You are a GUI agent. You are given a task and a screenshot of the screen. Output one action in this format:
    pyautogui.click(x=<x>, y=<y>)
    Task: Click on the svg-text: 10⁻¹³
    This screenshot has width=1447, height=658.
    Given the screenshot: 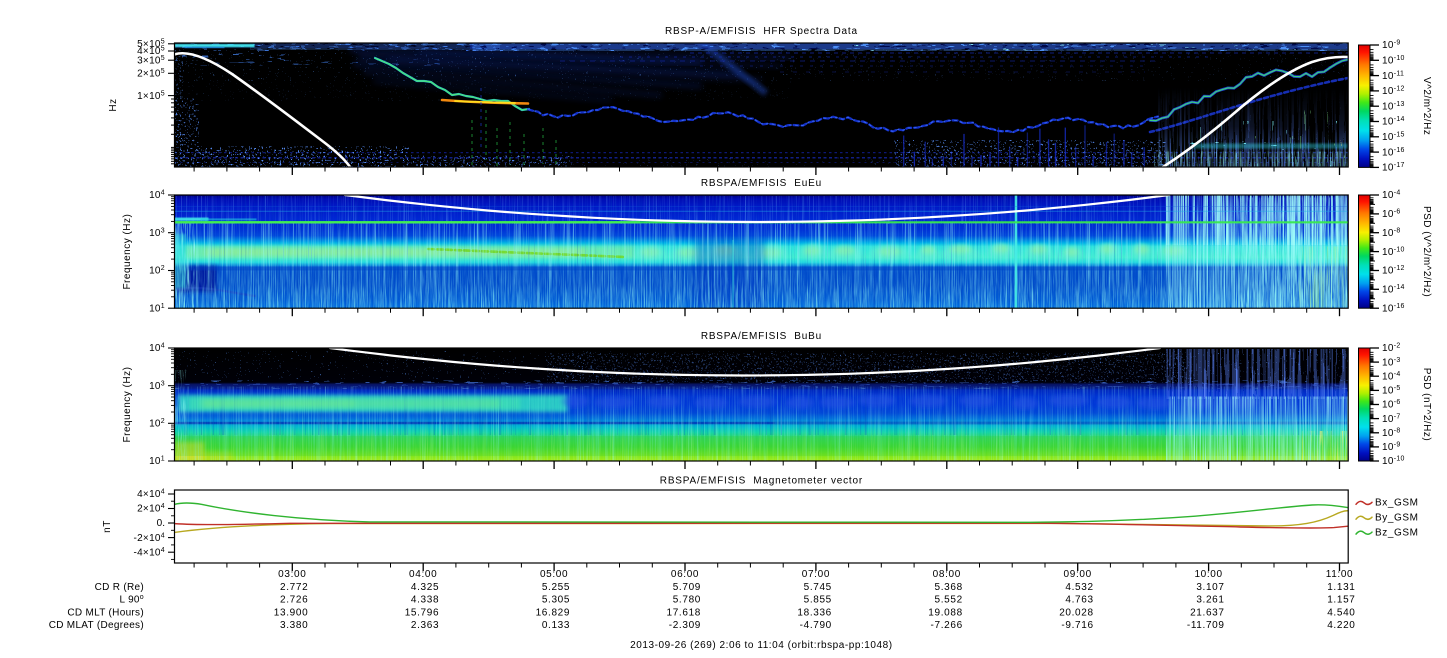 What is the action you would take?
    pyautogui.click(x=1393, y=107)
    